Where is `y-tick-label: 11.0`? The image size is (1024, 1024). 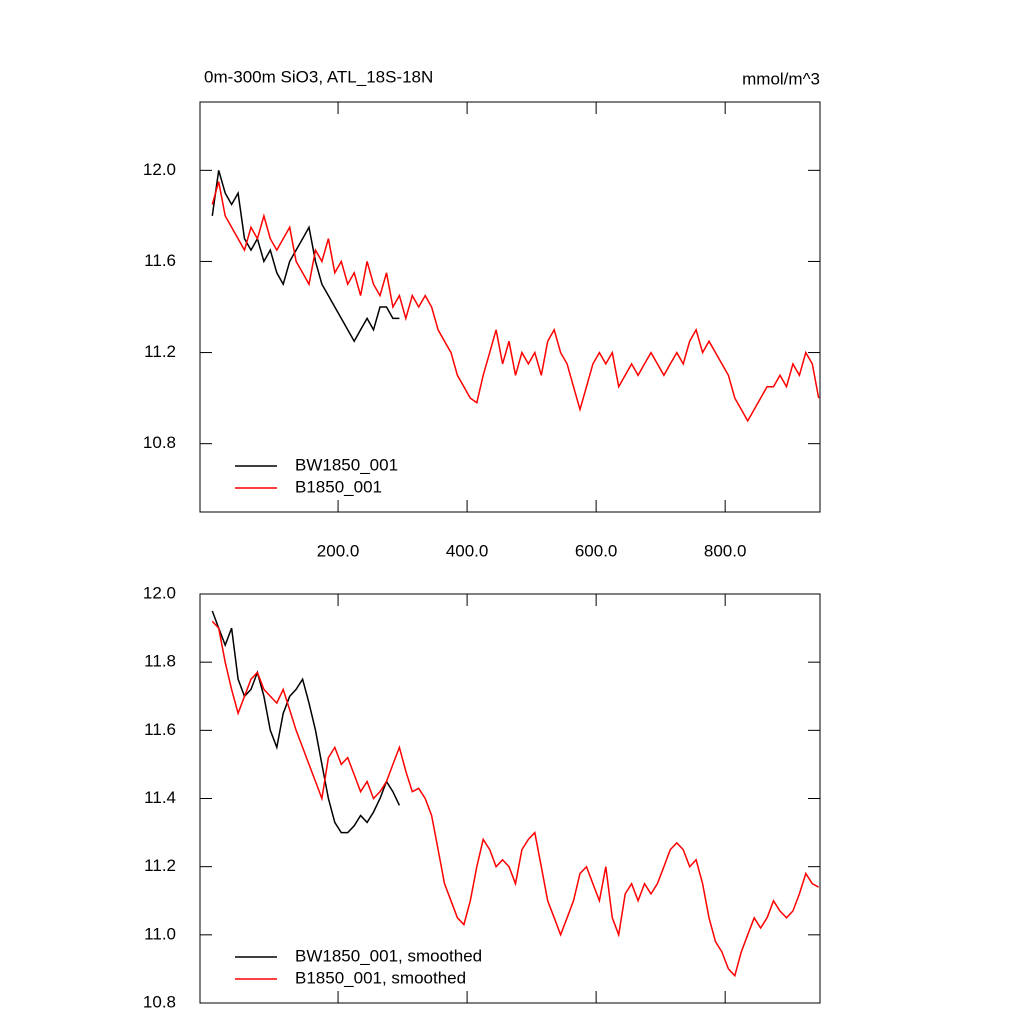
y-tick-label: 11.0 is located at coordinates (160, 933).